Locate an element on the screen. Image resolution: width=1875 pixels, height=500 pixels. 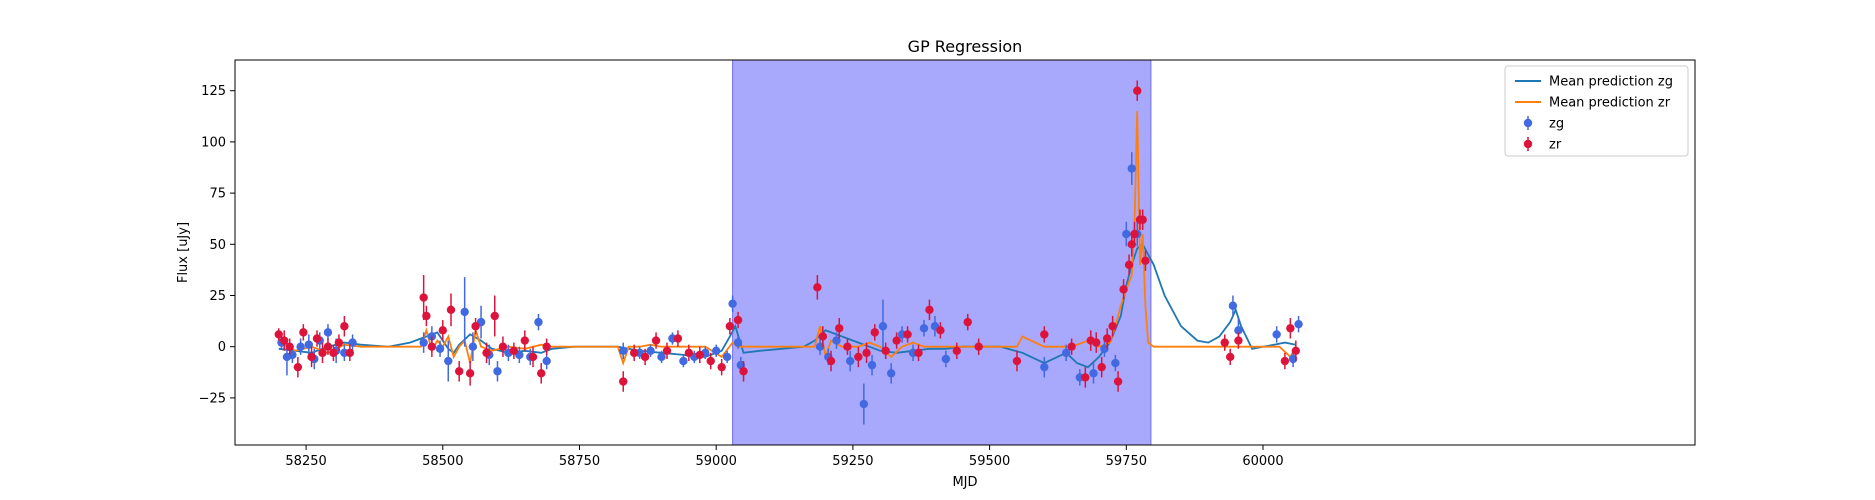
legend-label: zg is located at coordinates (1556, 124).